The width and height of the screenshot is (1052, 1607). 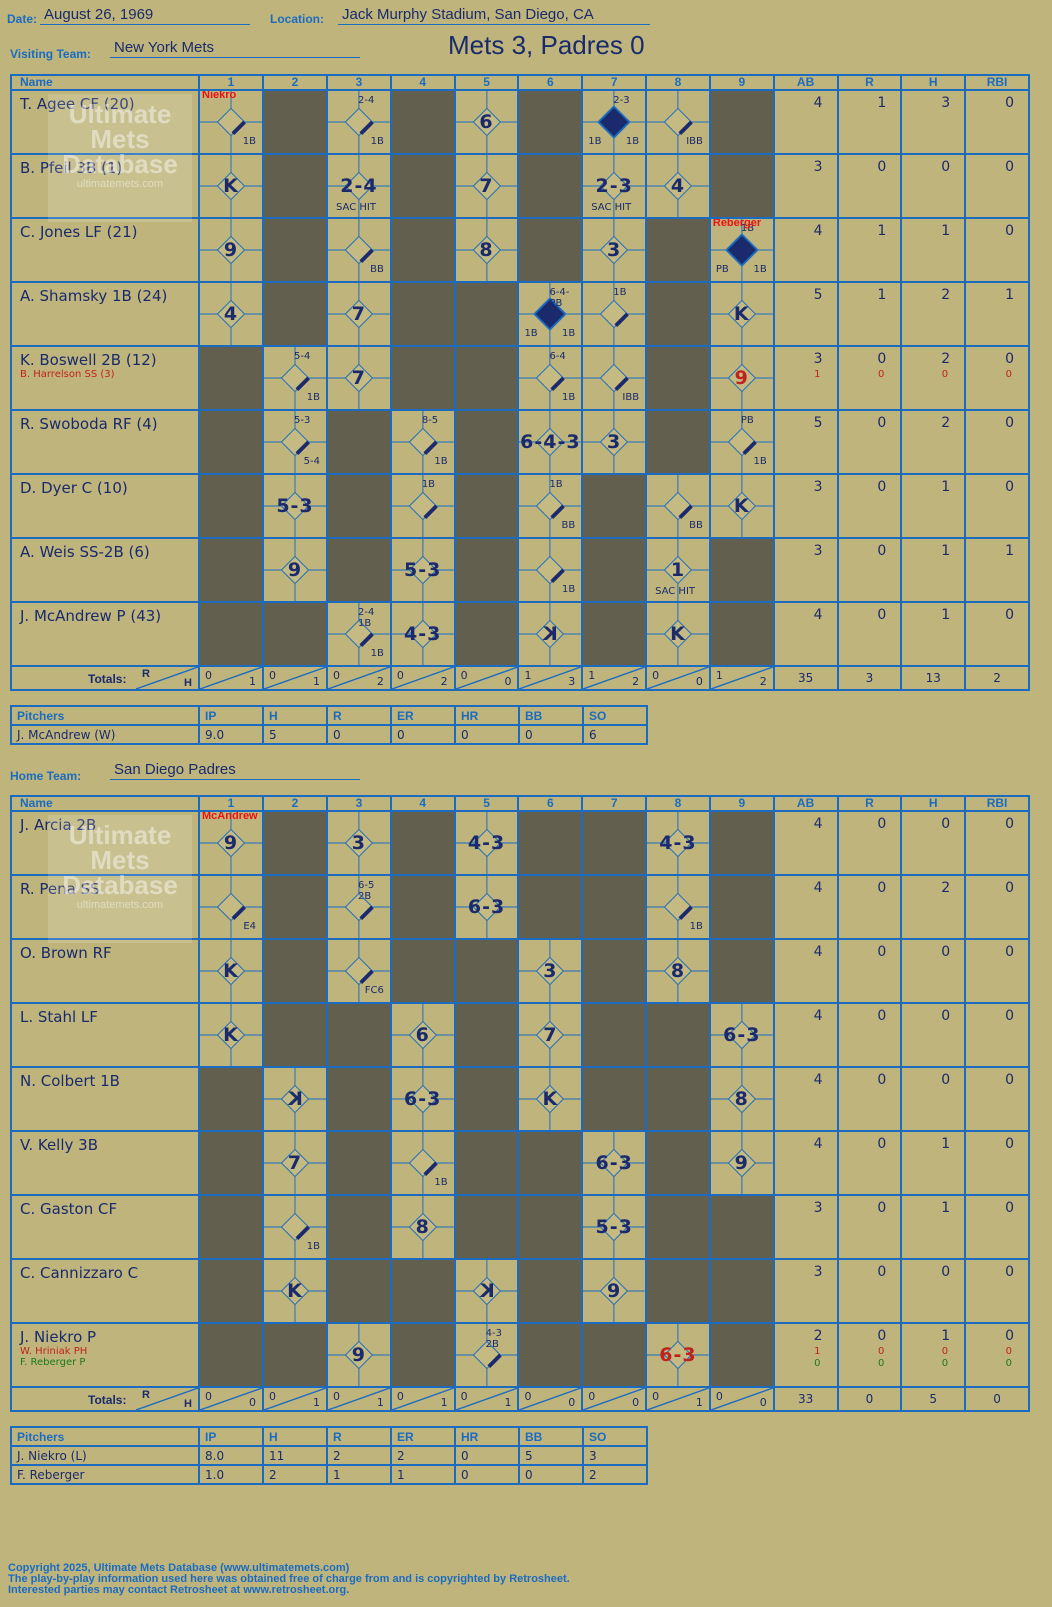 What do you see at coordinates (235, 770) in the screenshot?
I see `home-team-field: San Diego Padres` at bounding box center [235, 770].